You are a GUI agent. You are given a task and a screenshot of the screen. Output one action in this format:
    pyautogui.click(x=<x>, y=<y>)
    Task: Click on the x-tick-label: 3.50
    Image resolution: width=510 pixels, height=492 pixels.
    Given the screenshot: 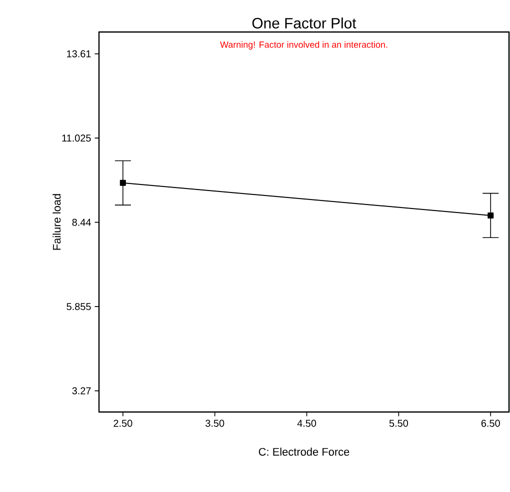 What is the action you would take?
    pyautogui.click(x=215, y=423)
    